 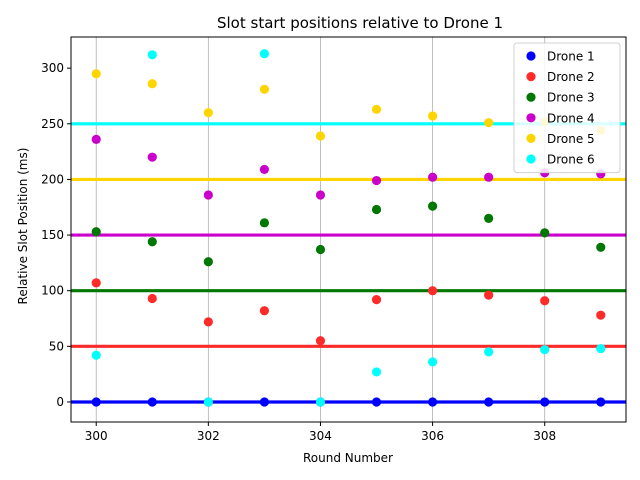 I want to click on y-tick-label: 50, so click(x=56, y=346).